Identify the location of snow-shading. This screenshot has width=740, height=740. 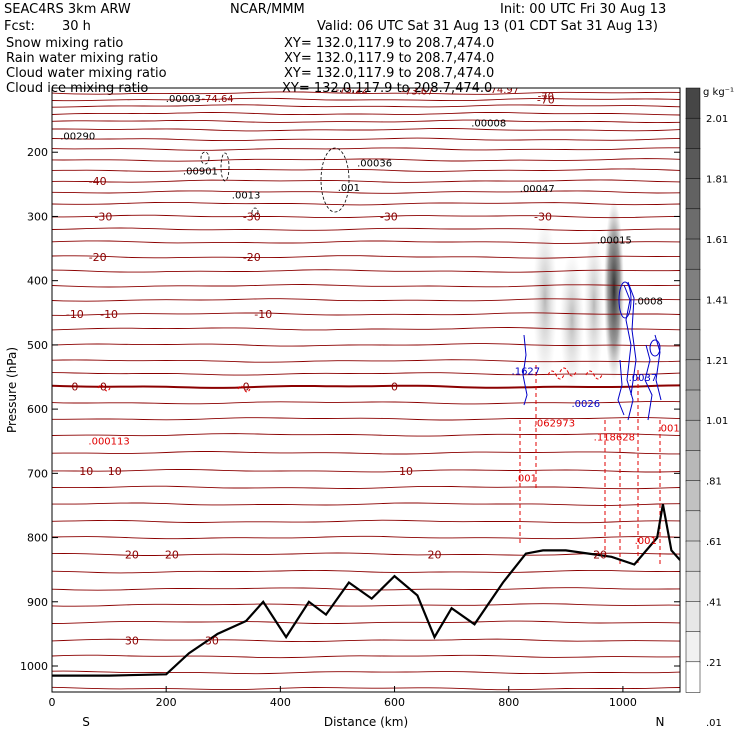
(545, 300).